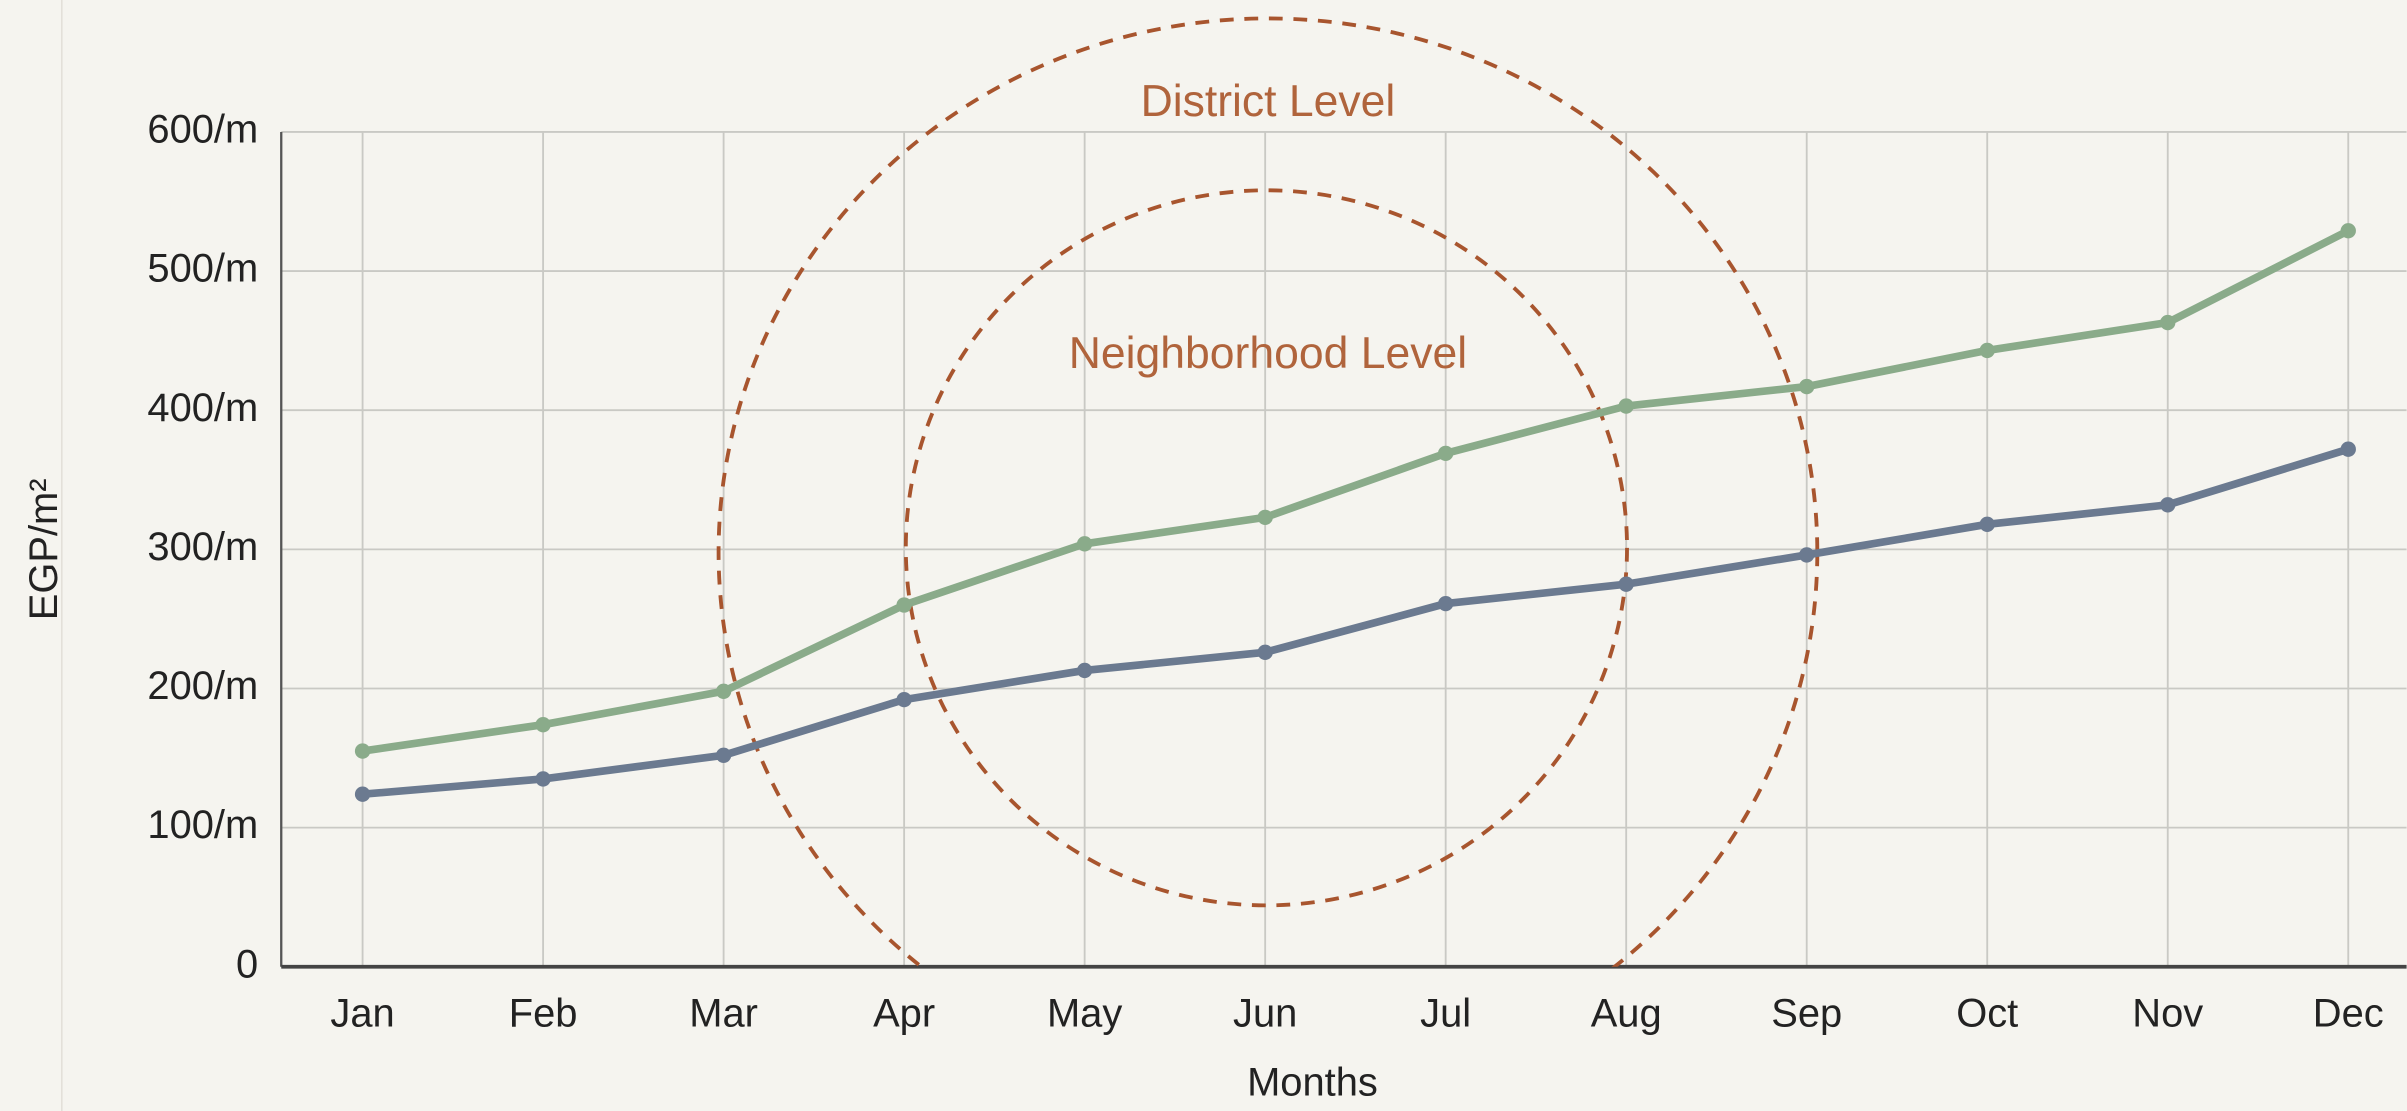  Describe the element at coordinates (1268, 101) in the screenshot. I see `annotation: District Level` at that location.